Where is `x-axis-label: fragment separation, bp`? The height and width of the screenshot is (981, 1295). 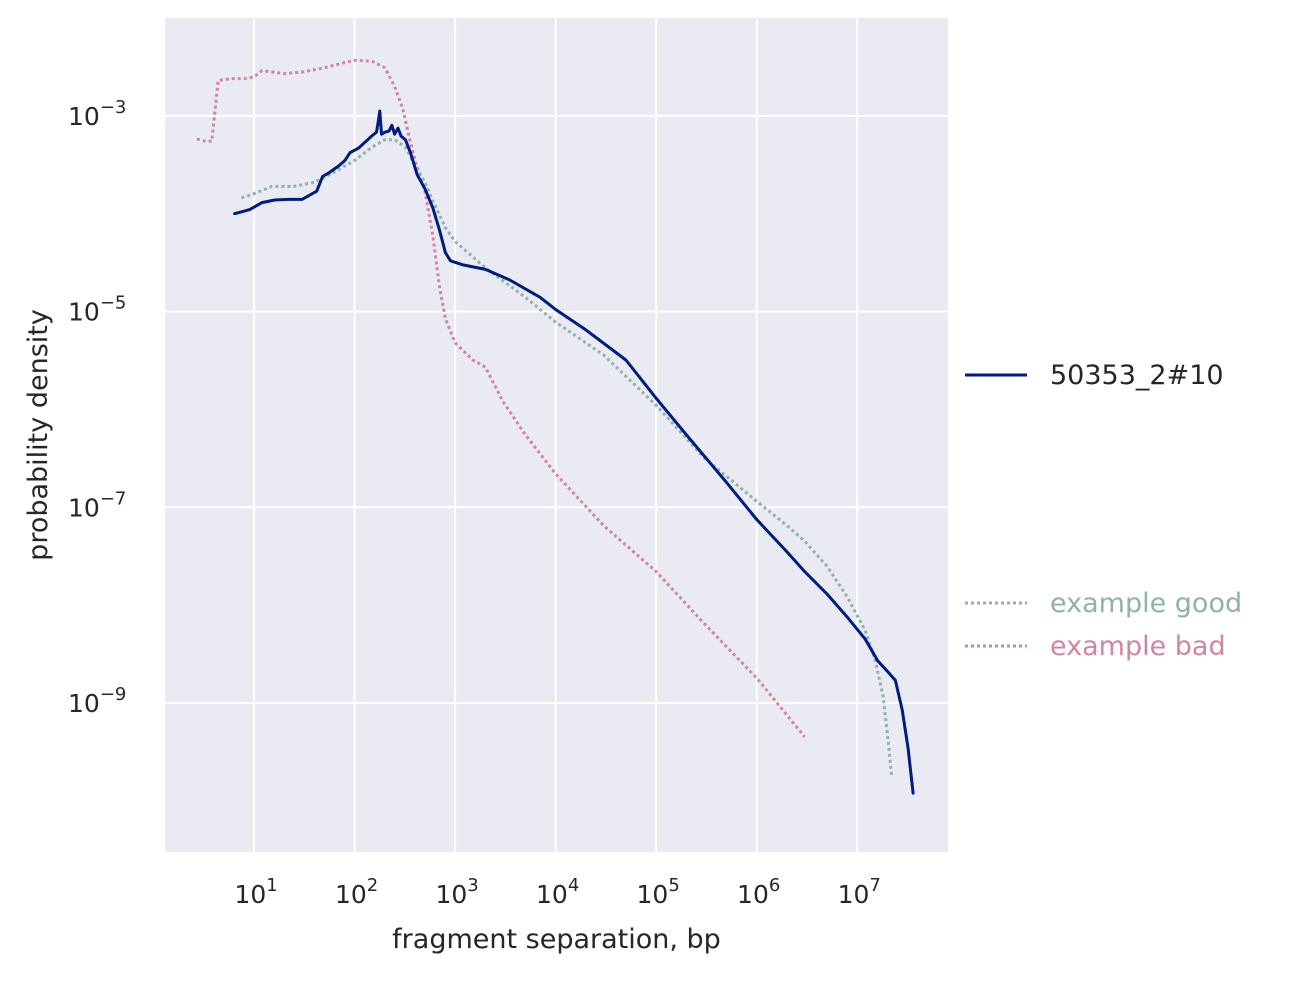 x-axis-label: fragment separation, bp is located at coordinates (556, 939).